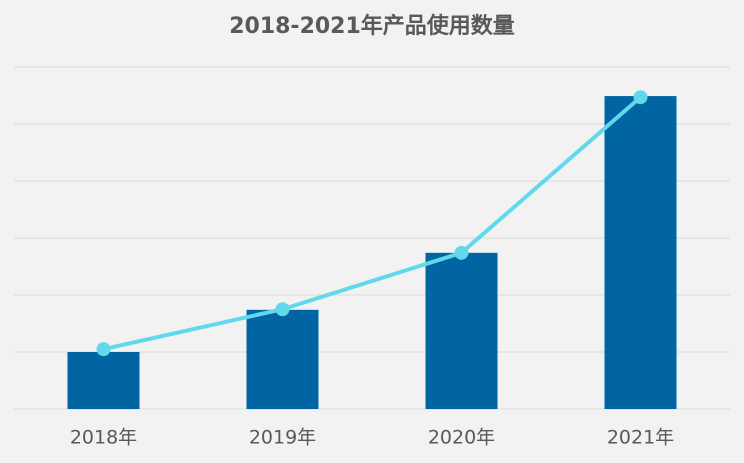  I want to click on x-tick-label: 2018年, so click(103, 438).